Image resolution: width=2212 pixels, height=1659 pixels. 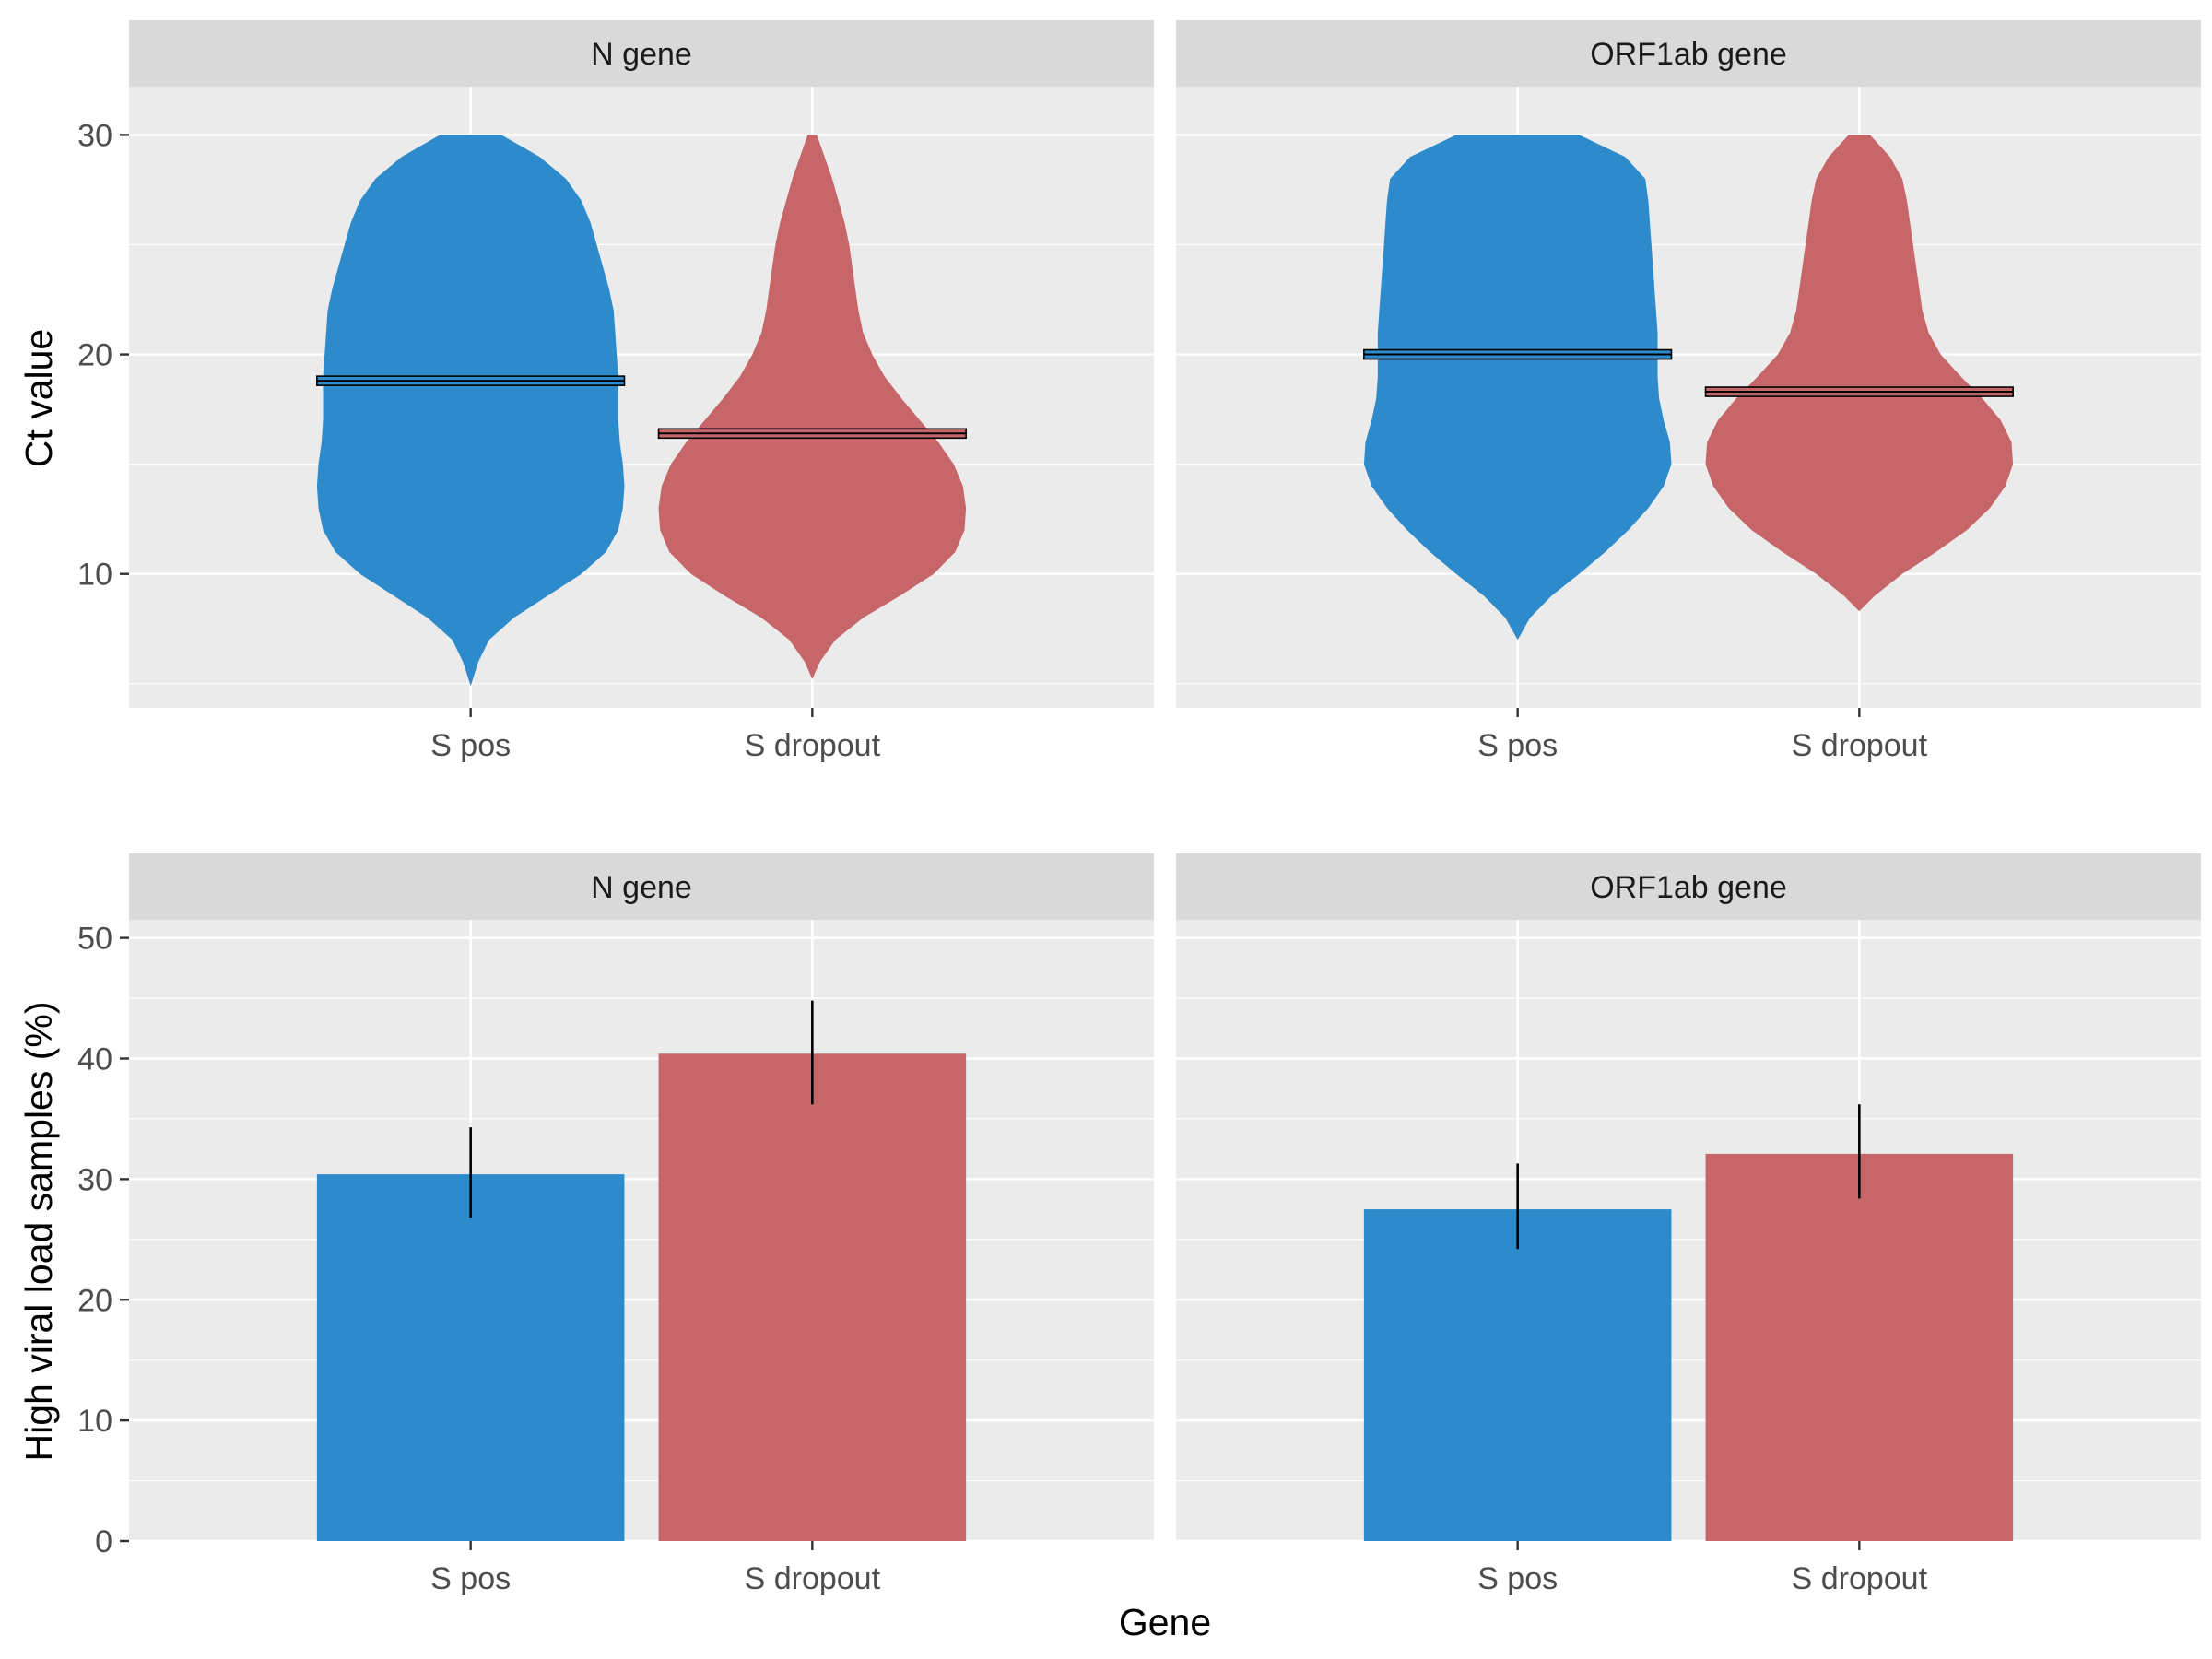 What do you see at coordinates (94, 939) in the screenshot?
I see `y-tick-label: 50` at bounding box center [94, 939].